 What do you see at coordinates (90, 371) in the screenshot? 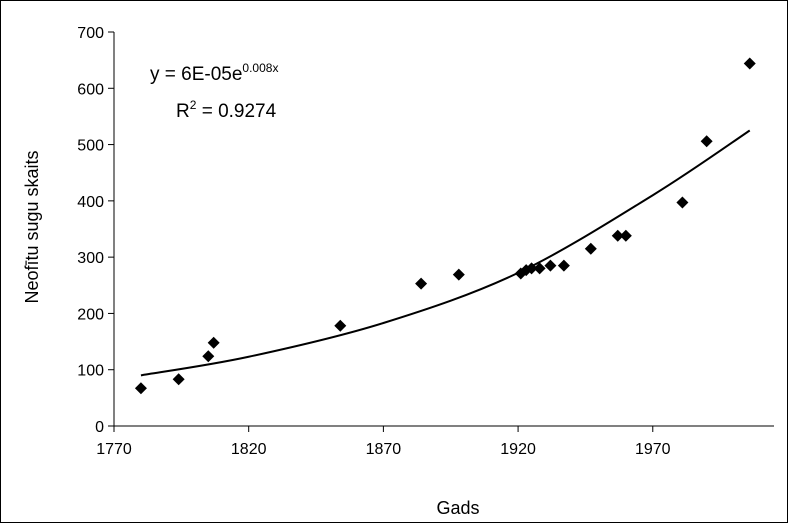
I see `y-tick-label: 100` at bounding box center [90, 371].